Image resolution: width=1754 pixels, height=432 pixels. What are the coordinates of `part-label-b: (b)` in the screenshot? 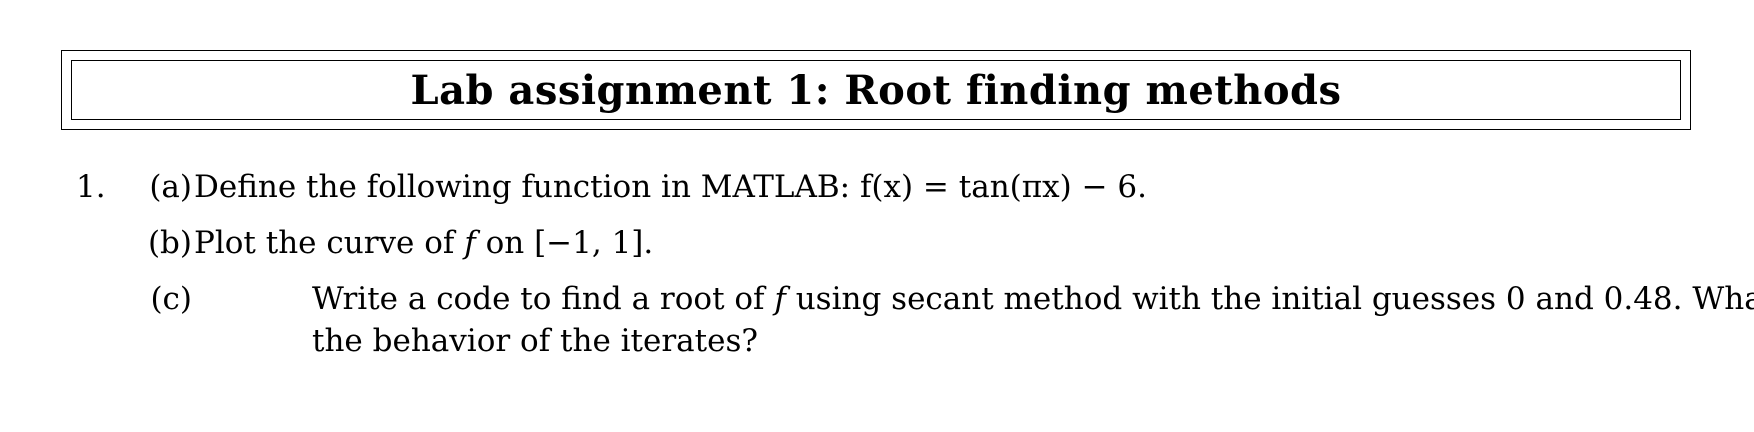 It's located at (169, 243).